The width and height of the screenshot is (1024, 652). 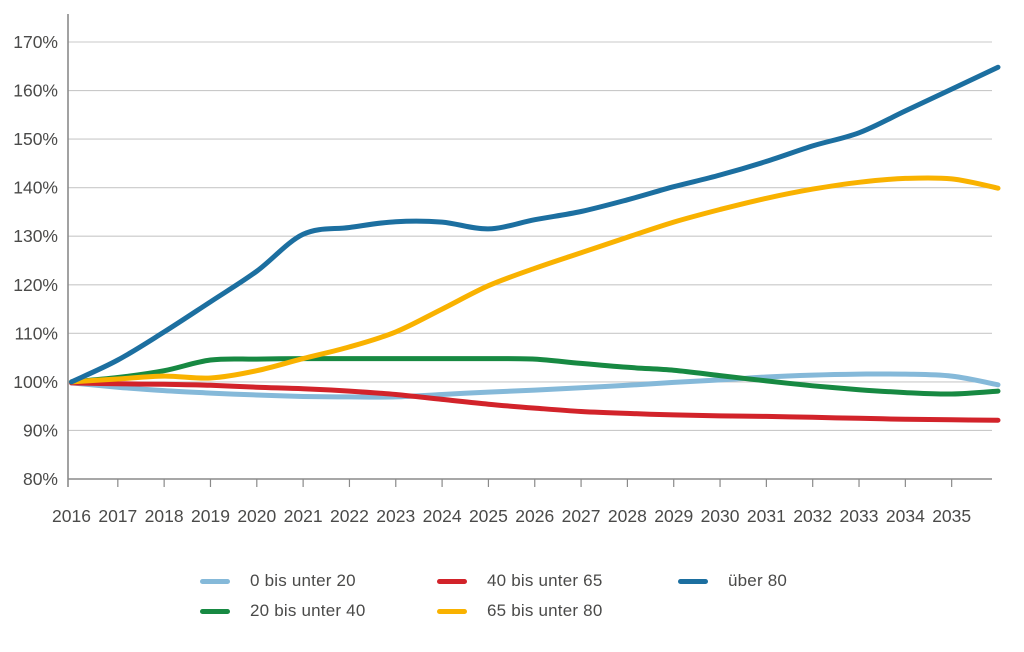 What do you see at coordinates (452, 581) in the screenshot?
I see `legend-swatch-red` at bounding box center [452, 581].